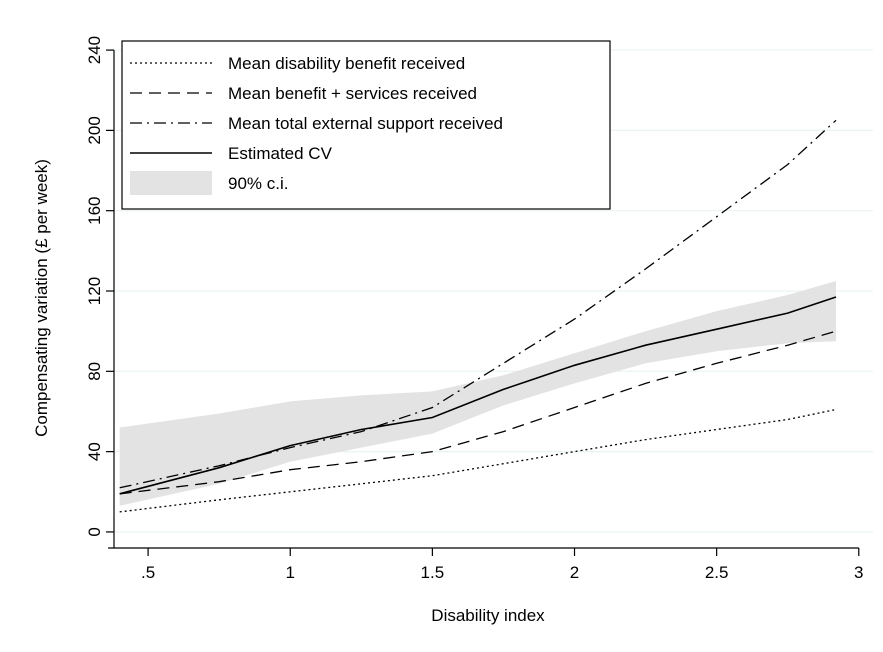 Image resolution: width=883 pixels, height=652 pixels. Describe the element at coordinates (258, 183) in the screenshot. I see `legend-label-4: 90% c.i.` at that location.